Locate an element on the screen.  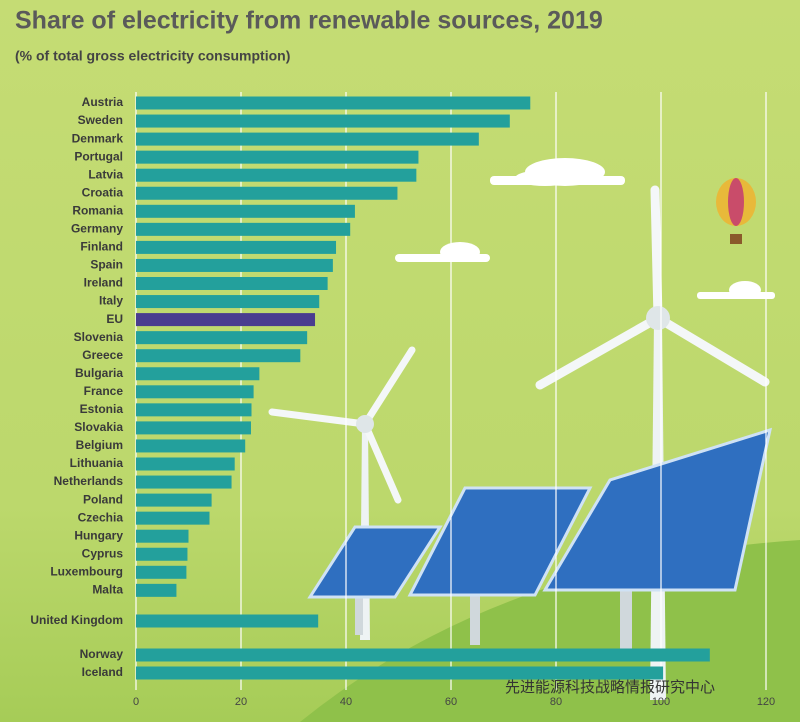
x-tick-label: 60 is located at coordinates (451, 702).